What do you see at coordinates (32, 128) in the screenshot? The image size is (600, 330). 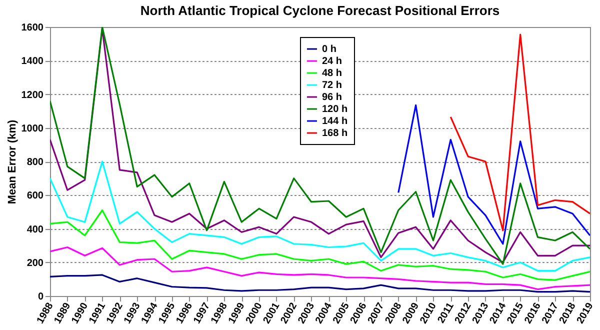 I see `y-tick-label: 1000` at bounding box center [32, 128].